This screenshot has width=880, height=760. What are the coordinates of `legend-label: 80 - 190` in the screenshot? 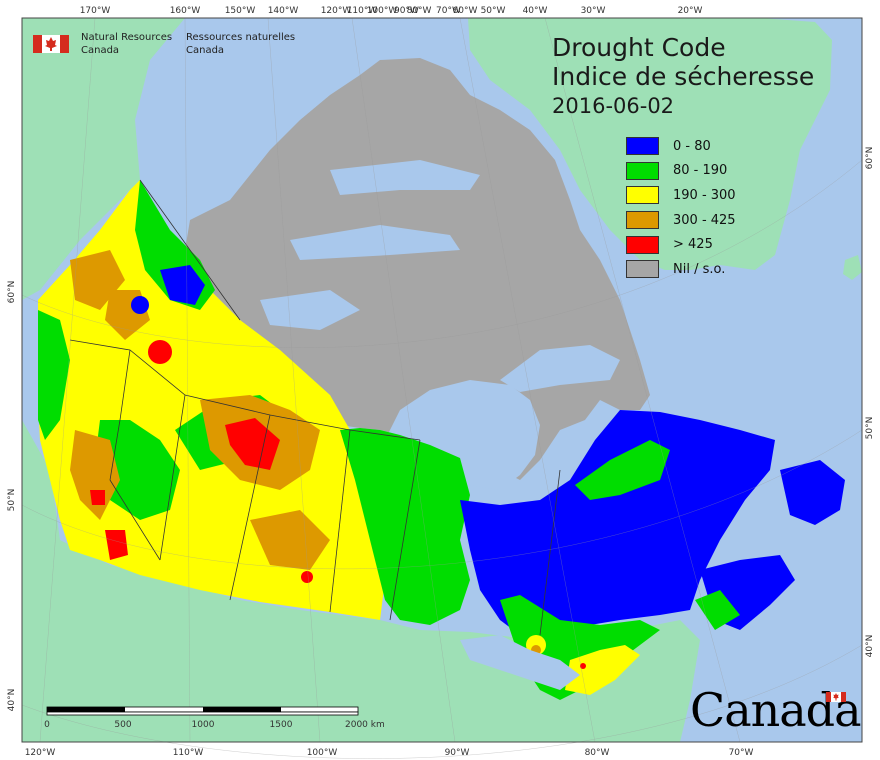 It's located at (700, 171).